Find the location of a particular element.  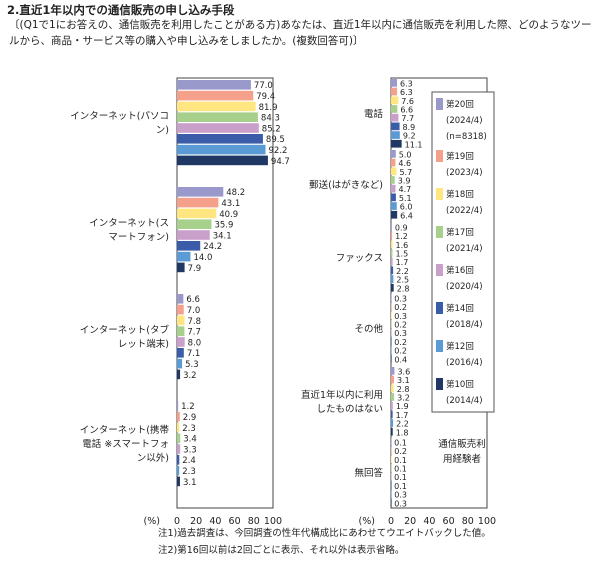

value-label-right-4-7: 1.8 is located at coordinates (402, 432).